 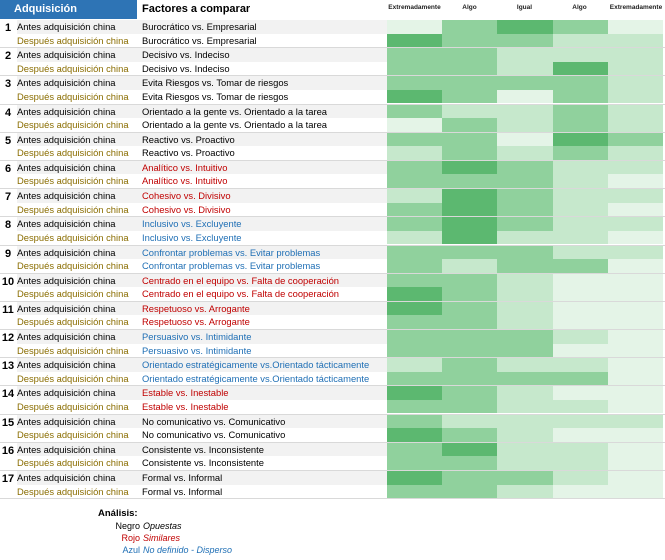 What do you see at coordinates (8, 394) in the screenshot?
I see `row-number: 14` at bounding box center [8, 394].